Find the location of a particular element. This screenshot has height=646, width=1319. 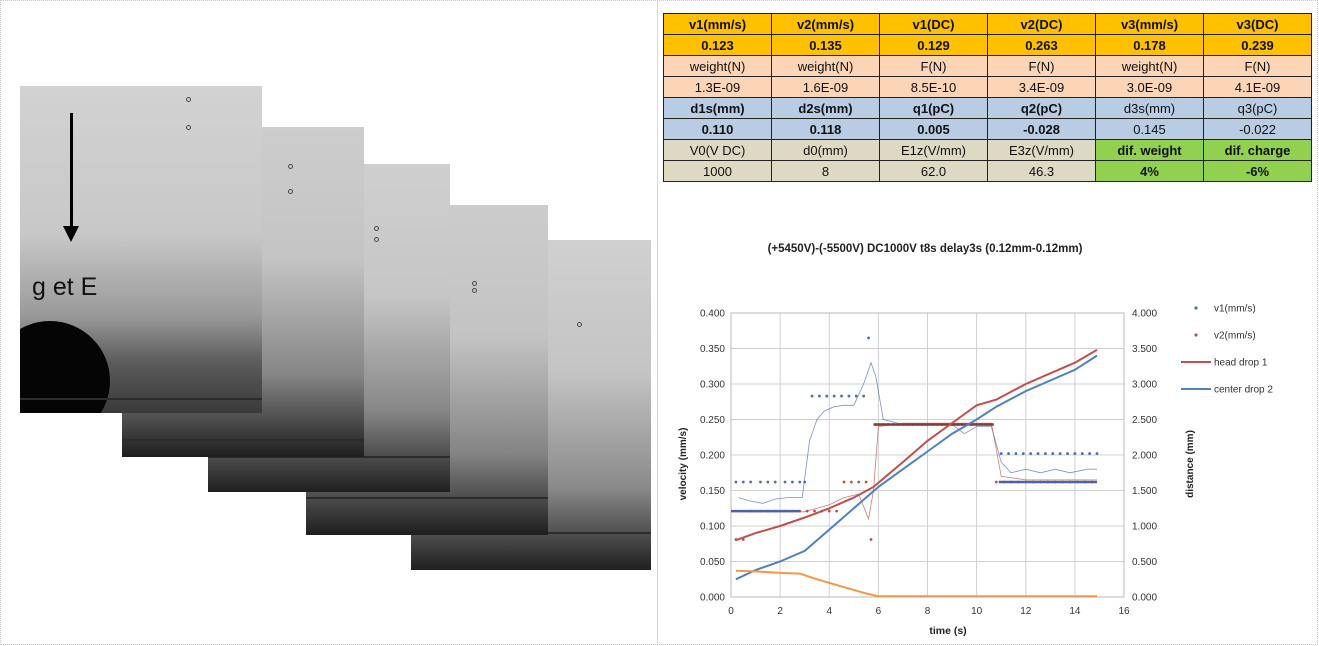

table-cell: v2(DC) is located at coordinates (1041, 24).